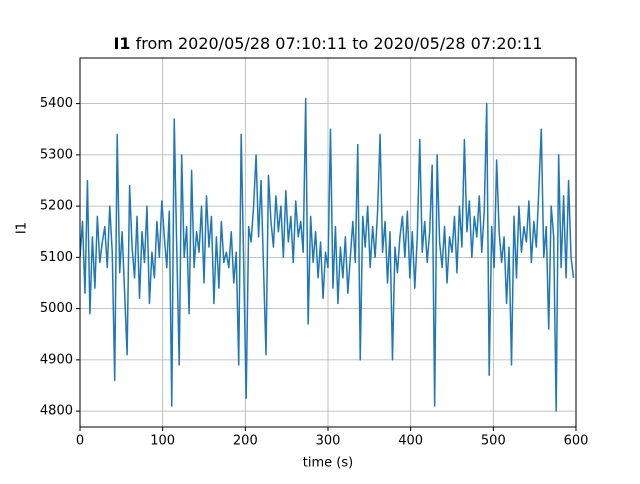  What do you see at coordinates (22, 228) in the screenshot?
I see `y-axis-label: I1` at bounding box center [22, 228].